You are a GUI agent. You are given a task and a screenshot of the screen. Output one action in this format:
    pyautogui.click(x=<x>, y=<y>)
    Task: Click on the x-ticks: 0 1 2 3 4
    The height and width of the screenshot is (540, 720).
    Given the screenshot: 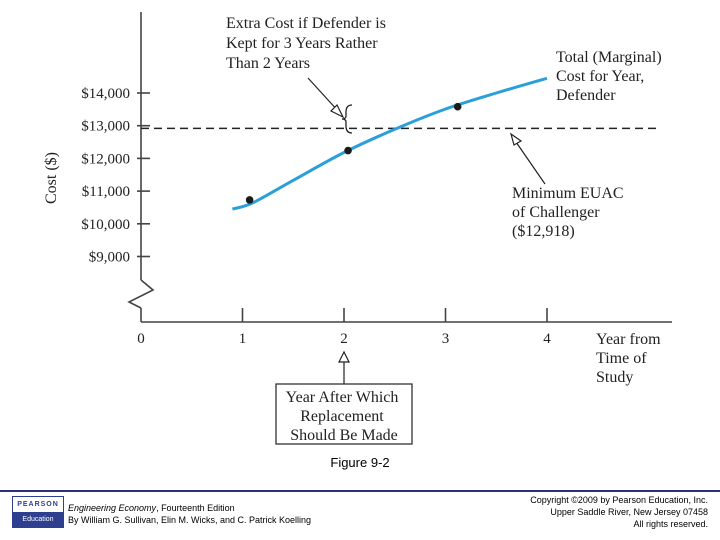 What is the action you would take?
    pyautogui.click(x=344, y=327)
    